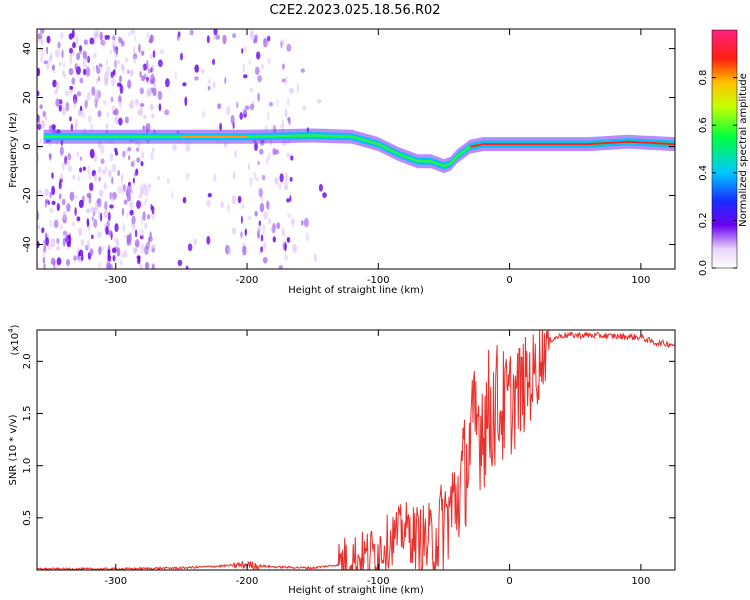  What do you see at coordinates (27, 48) in the screenshot?
I see `spectrogram-y-tick-label: 40` at bounding box center [27, 48].